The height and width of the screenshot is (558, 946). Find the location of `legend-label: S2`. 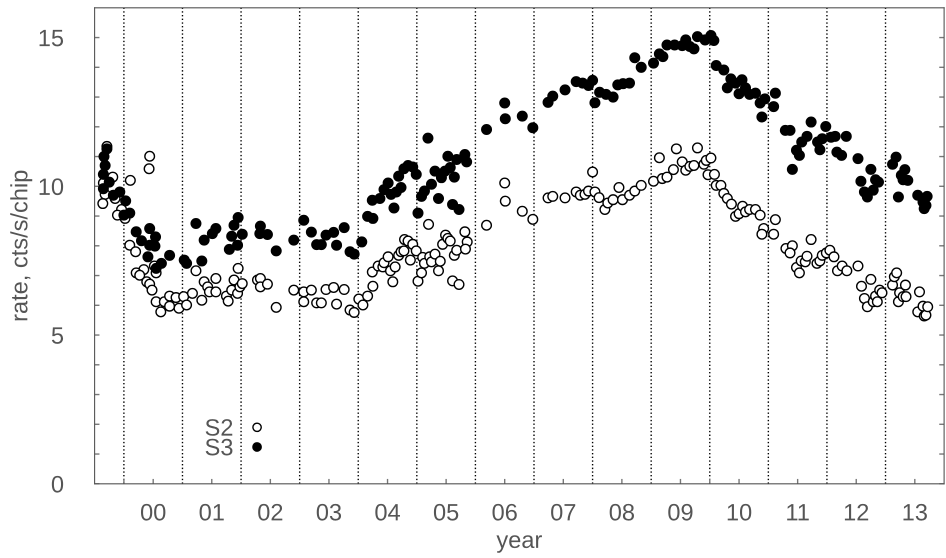

legend-label: S2 is located at coordinates (219, 427).